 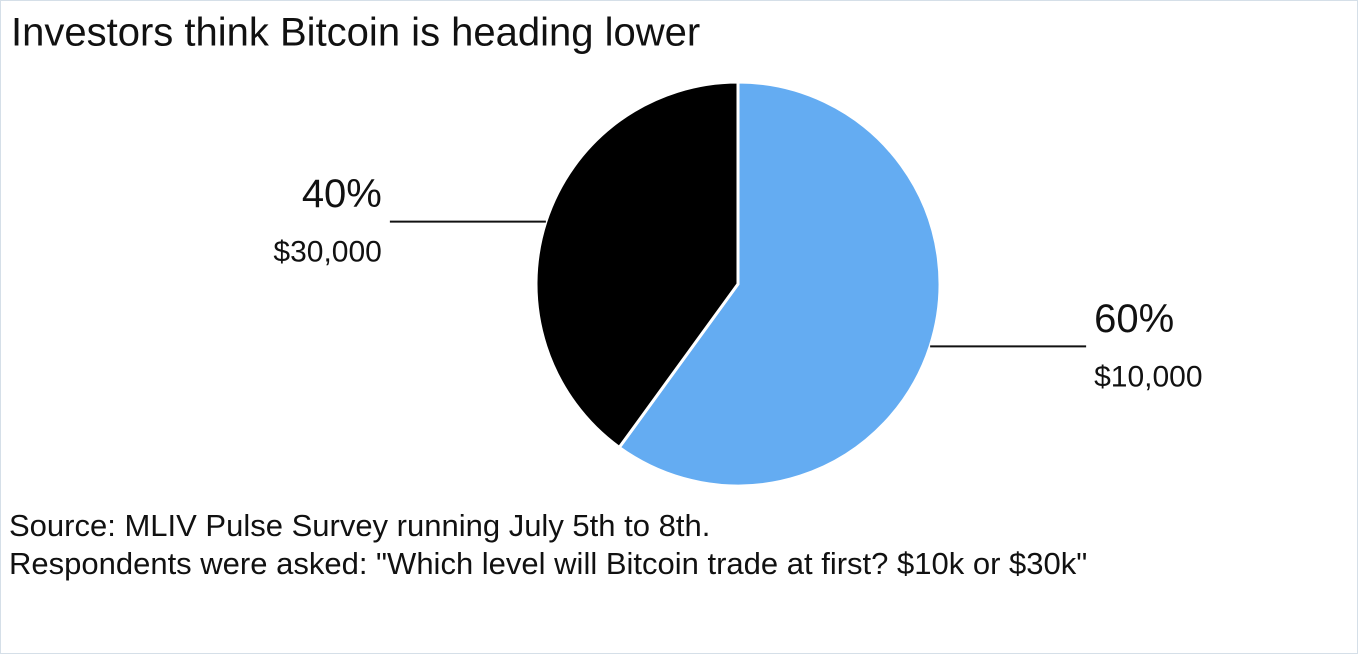 I want to click on chart-title: Investors think Bitcoin is heading lower, so click(x=355, y=33).